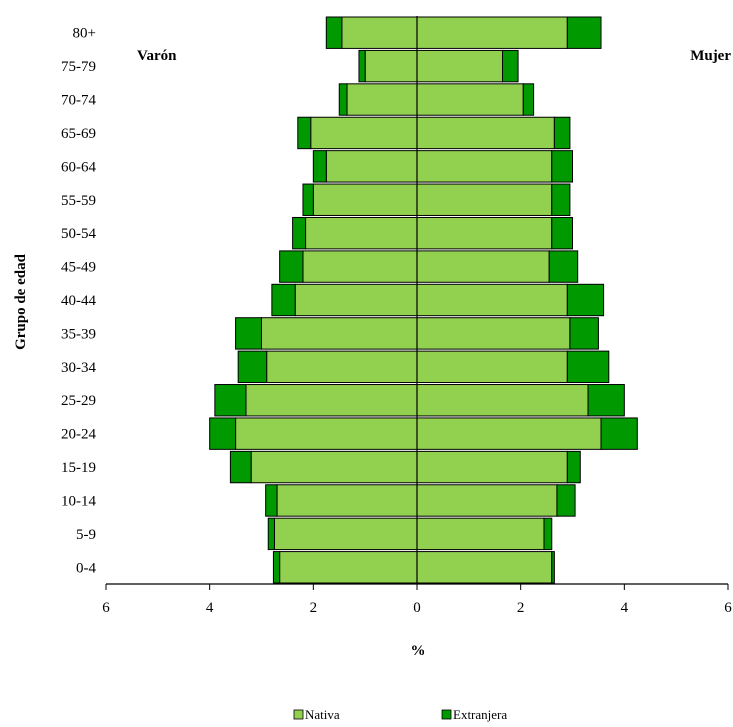 The image size is (733, 727). Describe the element at coordinates (418, 651) in the screenshot. I see `x-axis-title: %` at that location.